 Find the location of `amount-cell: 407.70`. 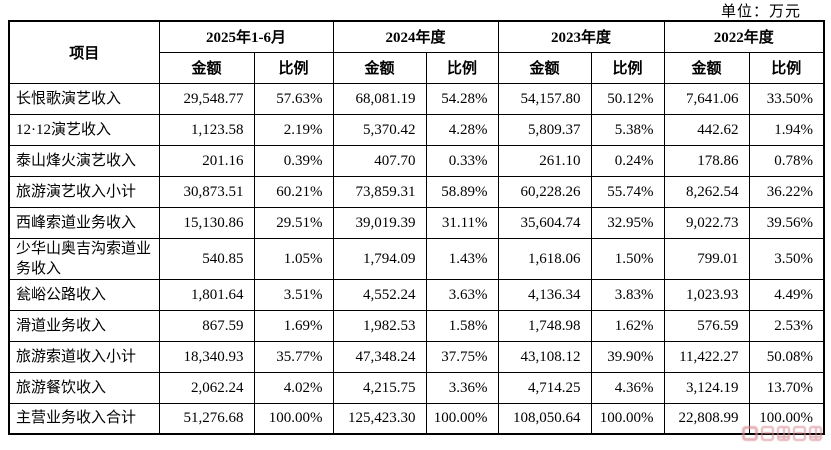

amount-cell: 407.70 is located at coordinates (379, 160).